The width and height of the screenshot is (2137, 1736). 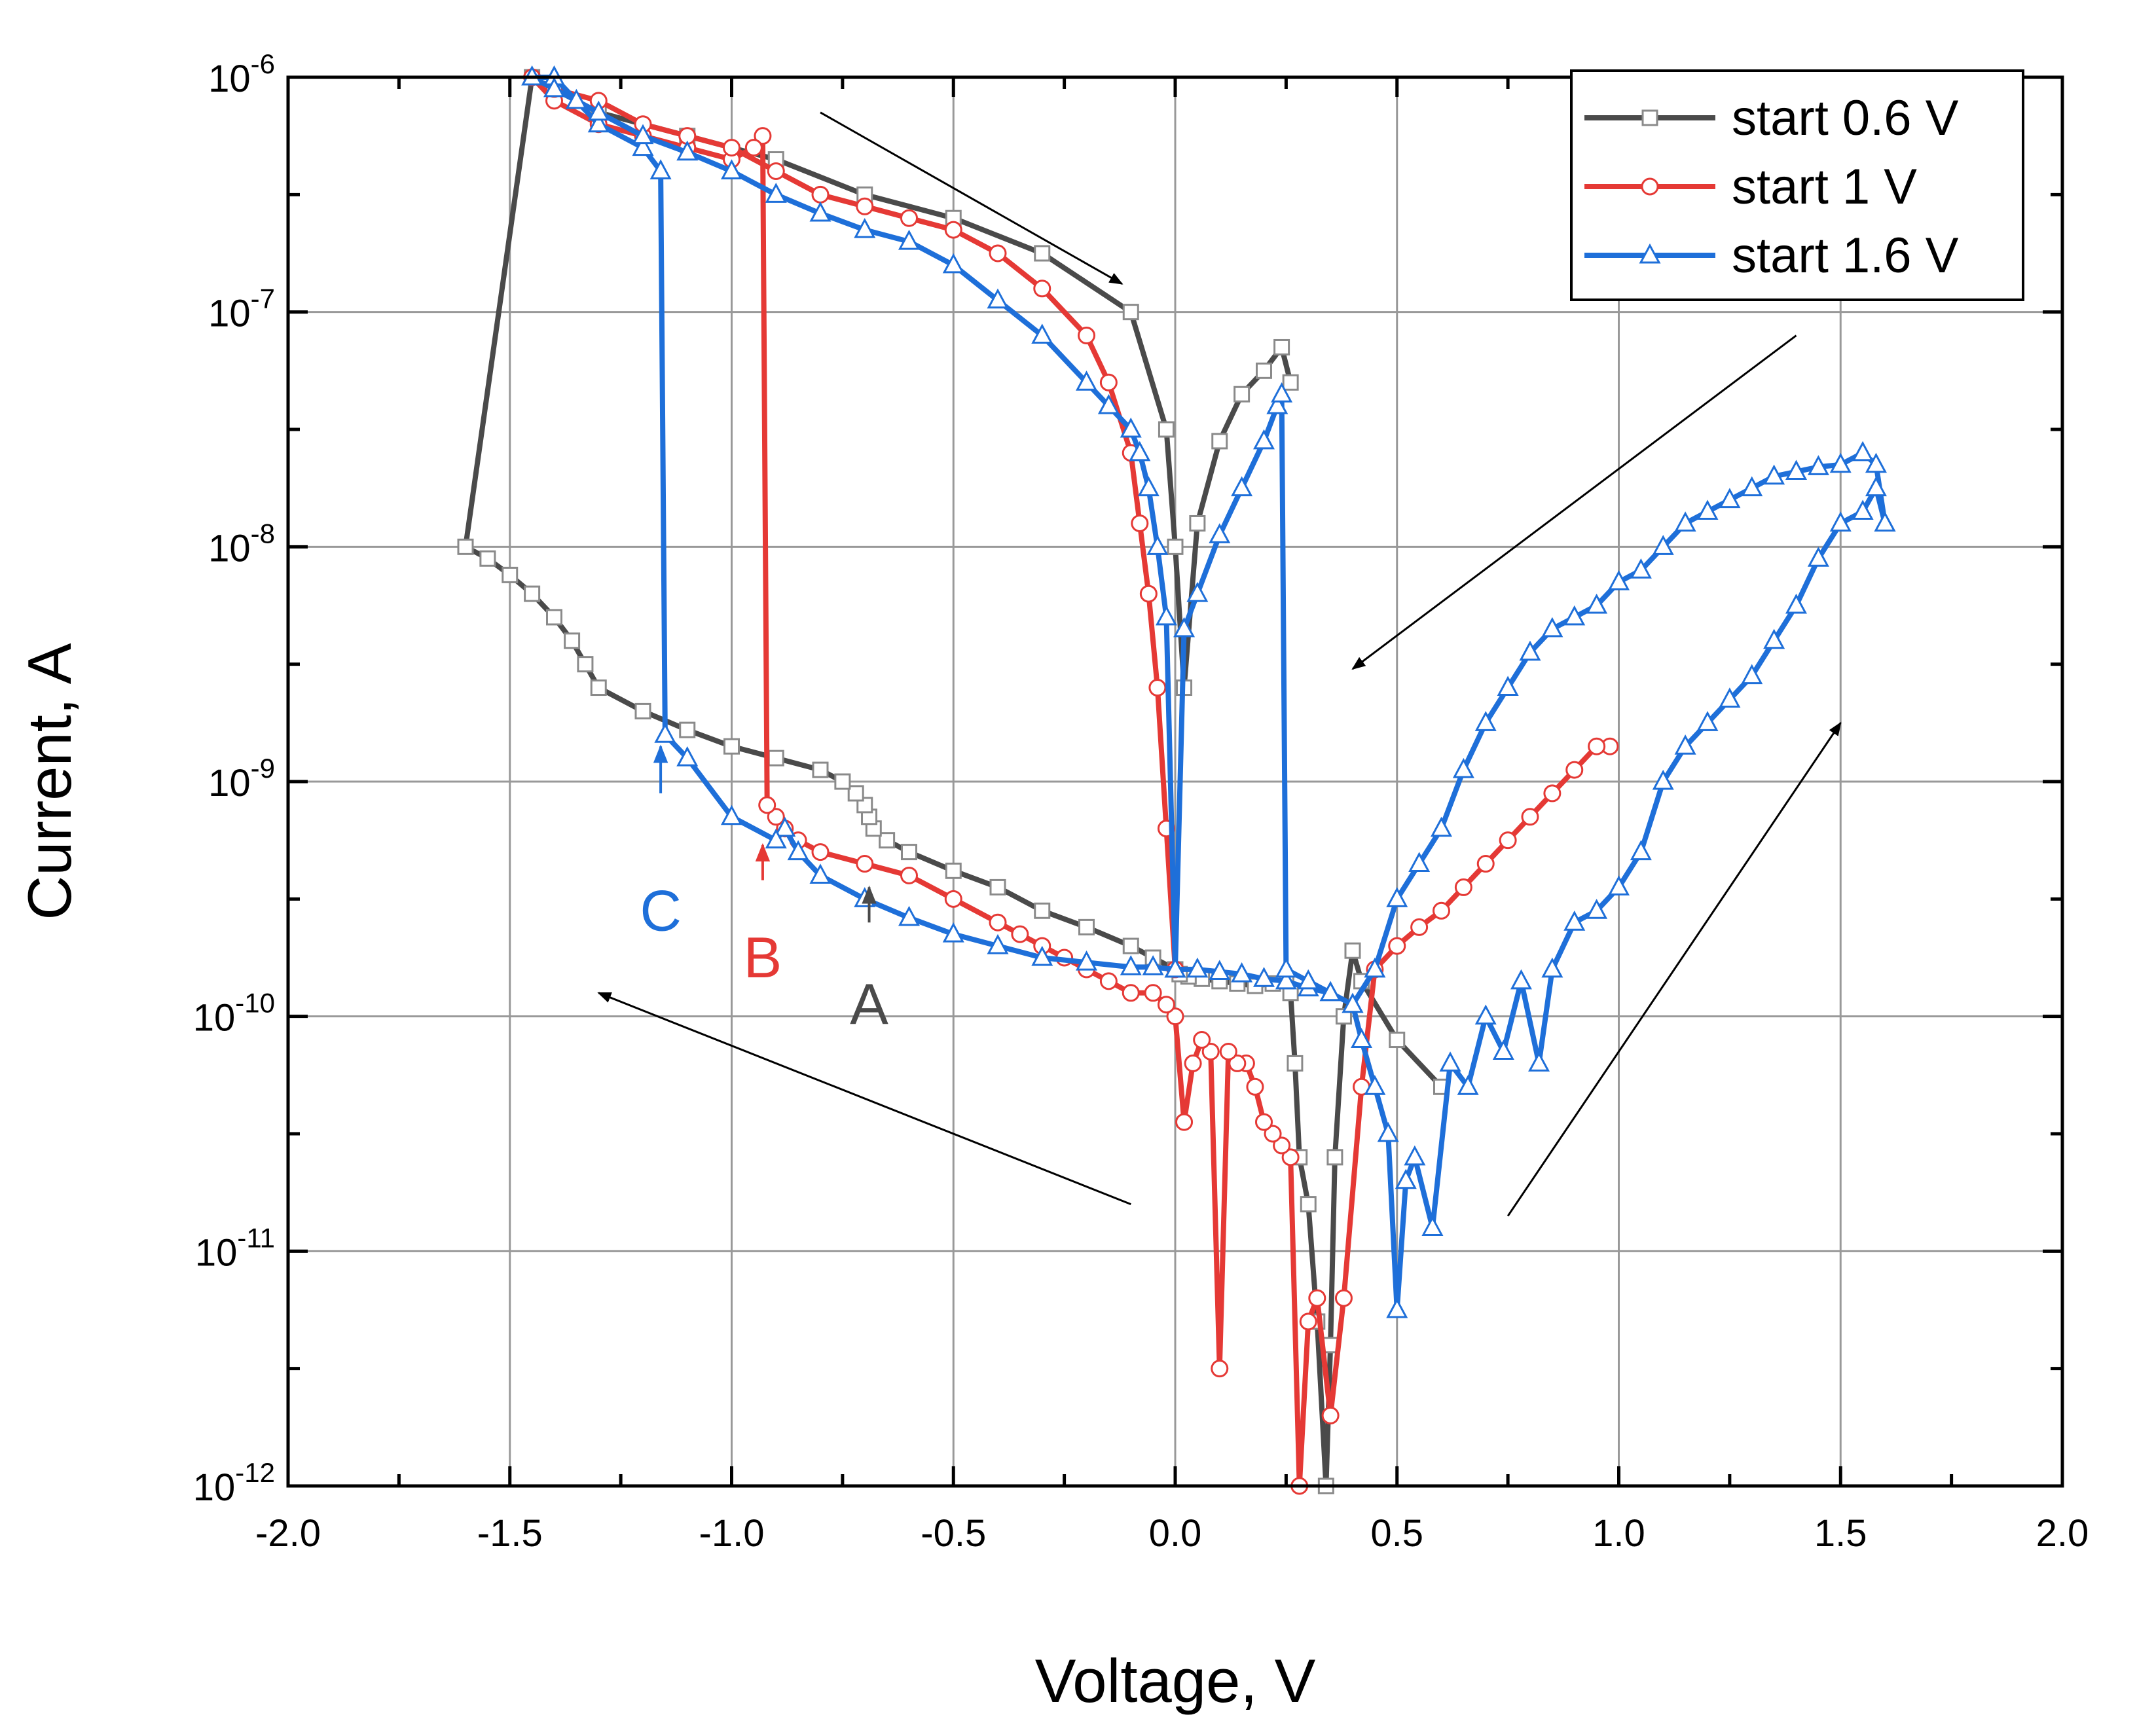 I want to click on y-tick-label: 10⁻⁸, so click(x=241, y=544).